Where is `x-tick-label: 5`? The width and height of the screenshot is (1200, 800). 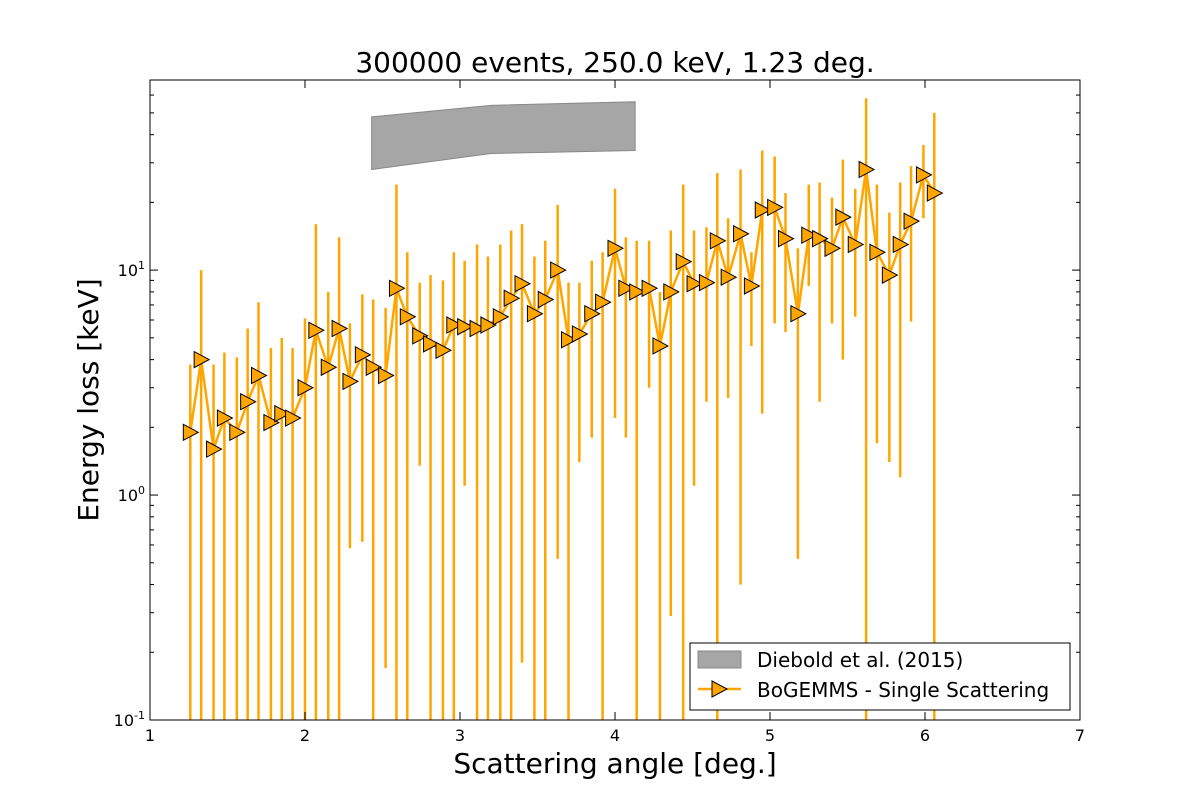
x-tick-label: 5 is located at coordinates (770, 735).